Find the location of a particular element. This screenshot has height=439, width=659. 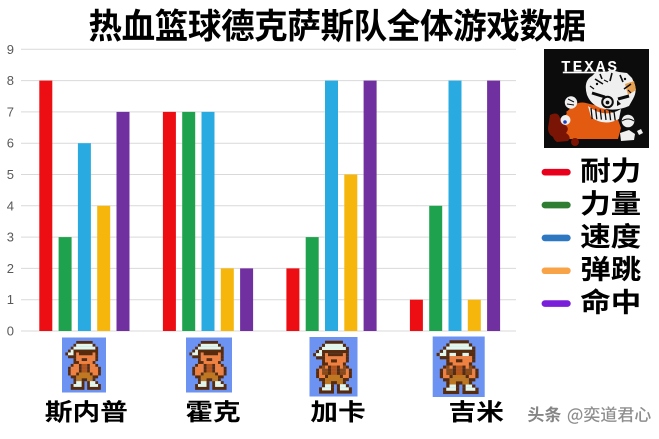

svg-text: 9 is located at coordinates (10, 49).